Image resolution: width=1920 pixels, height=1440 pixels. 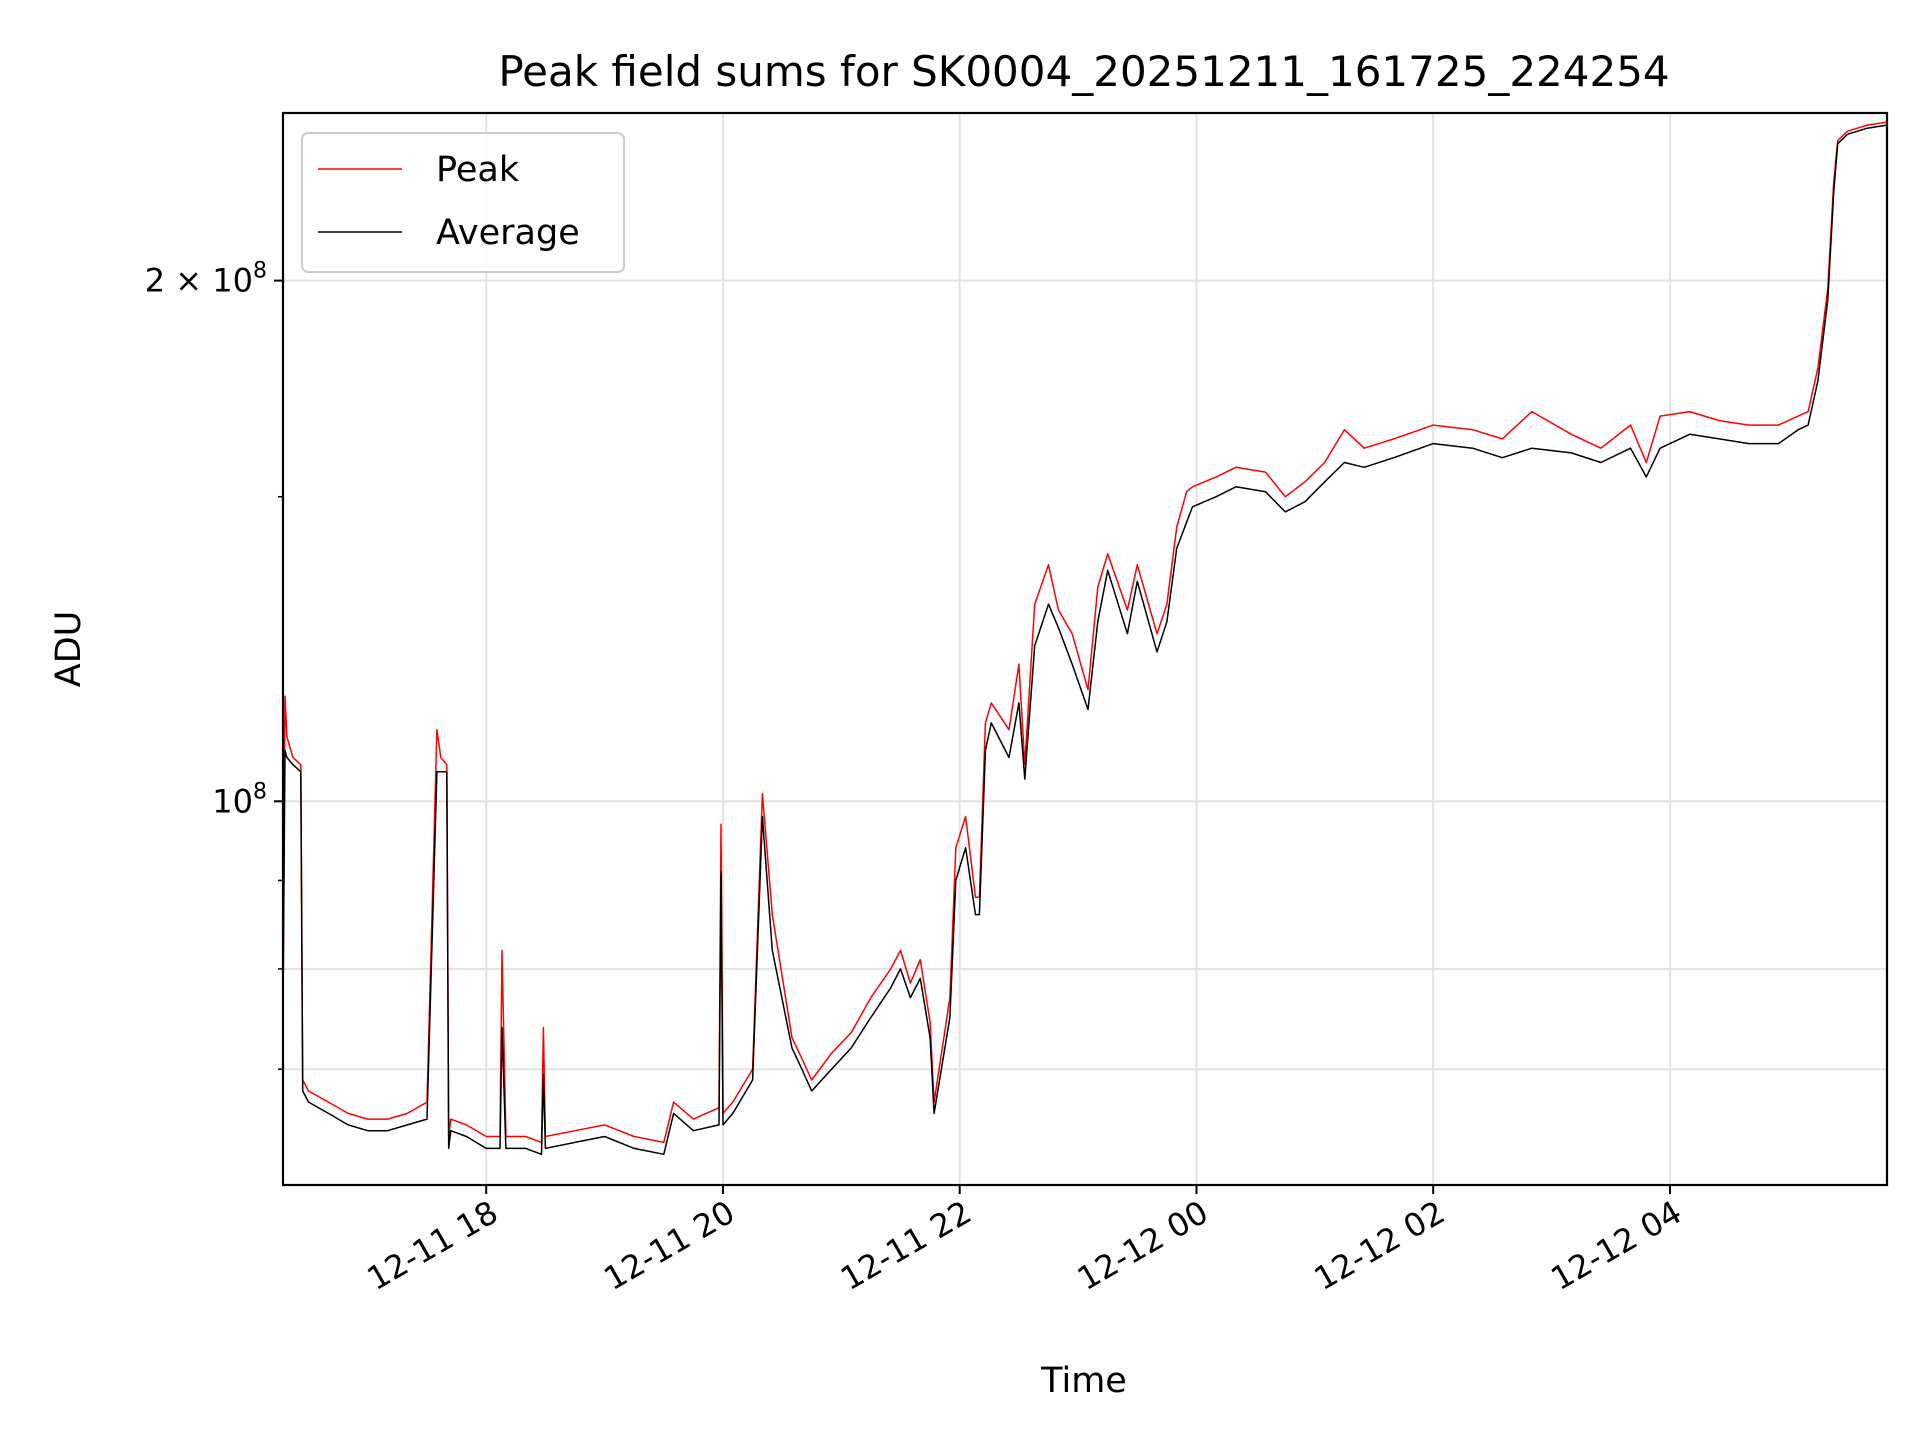 I want to click on legend: Peak Average, so click(x=463, y=202).